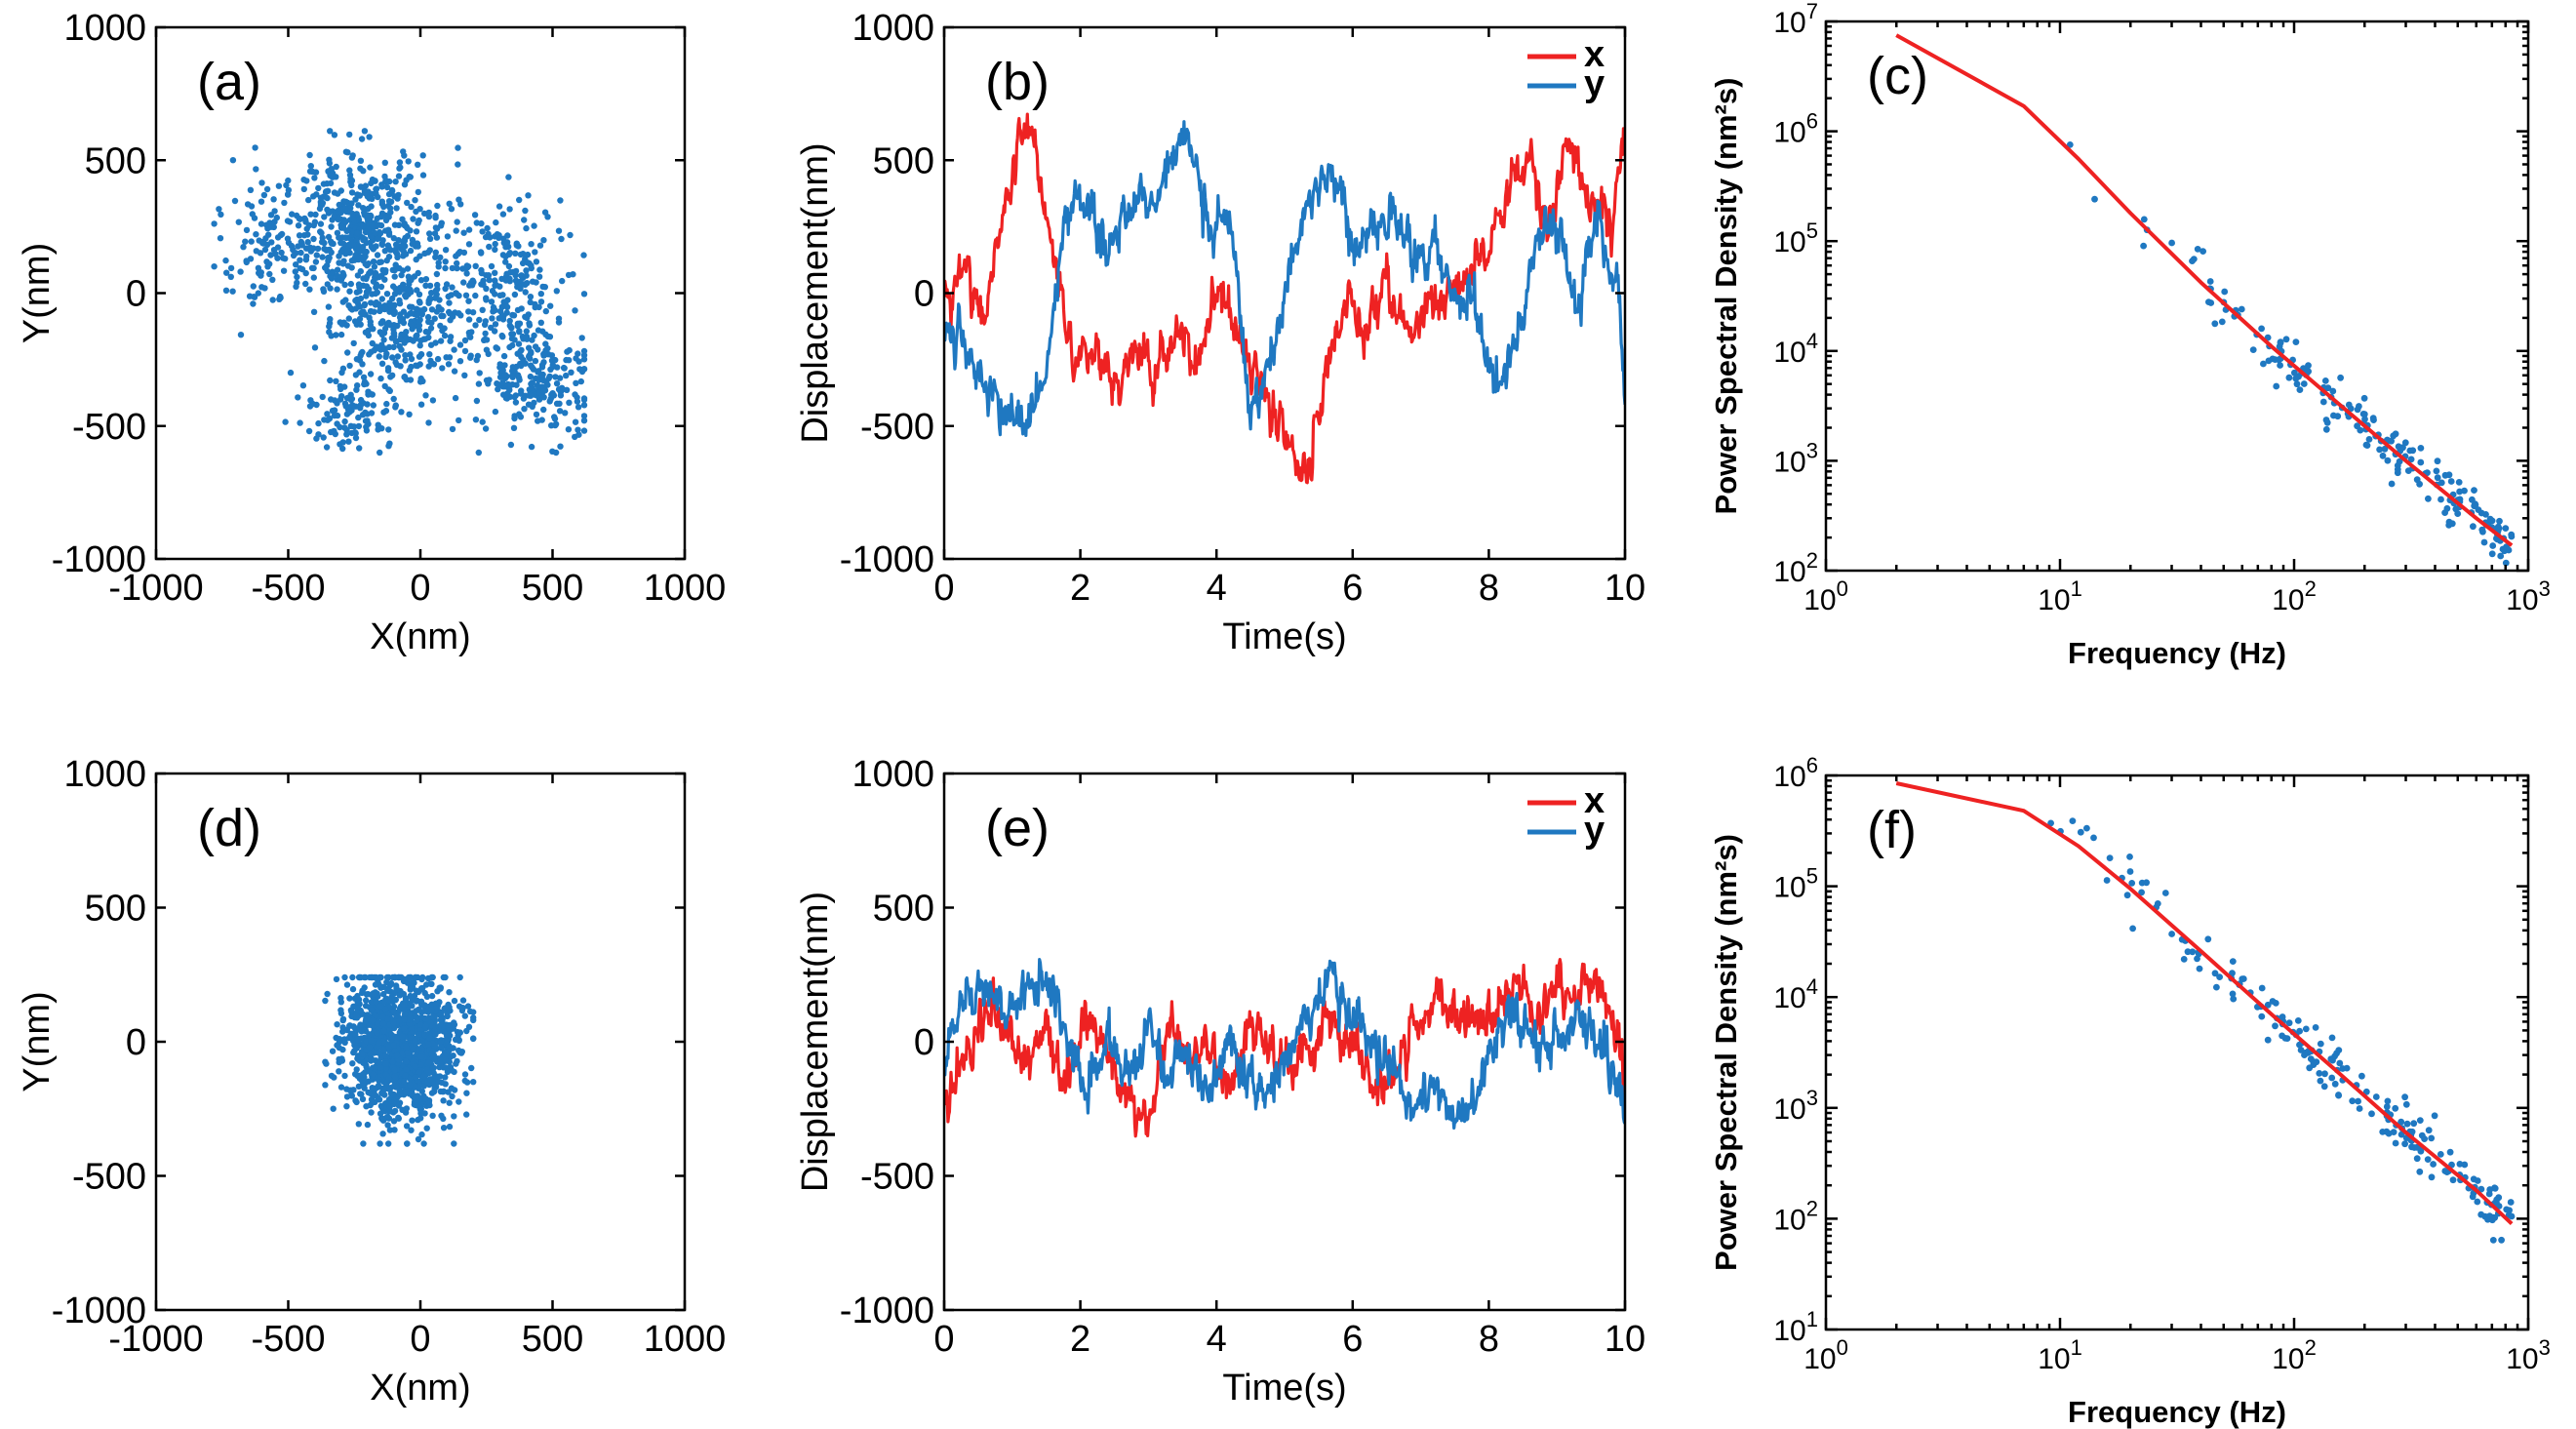 This screenshot has height=1429, width=2576. I want to click on y-tick-label: 0, so click(136, 294).